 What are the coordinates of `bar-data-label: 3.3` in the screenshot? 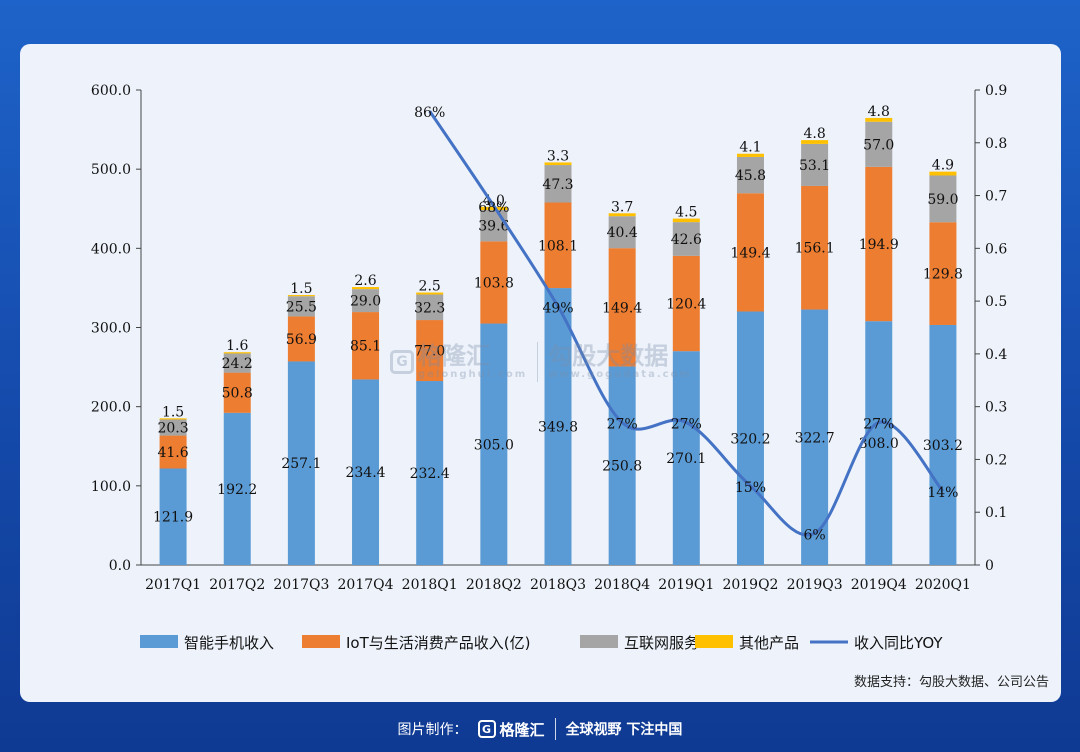 It's located at (558, 156).